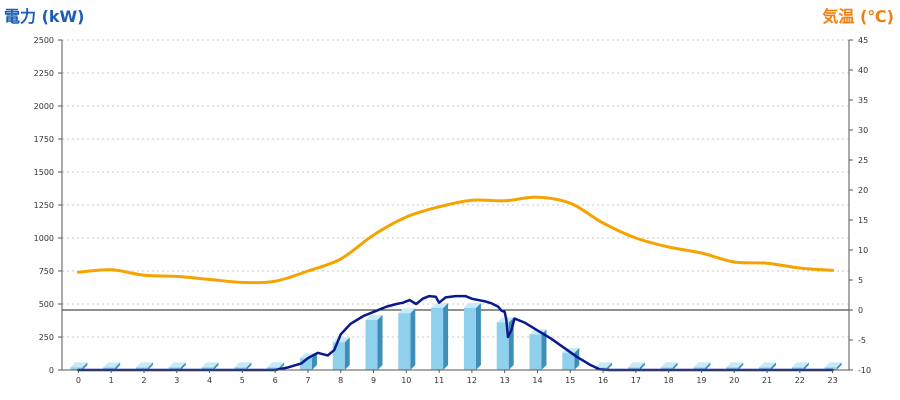 This screenshot has width=900, height=400. Describe the element at coordinates (603, 380) in the screenshot. I see `x-axis-tick-label: 16` at that location.